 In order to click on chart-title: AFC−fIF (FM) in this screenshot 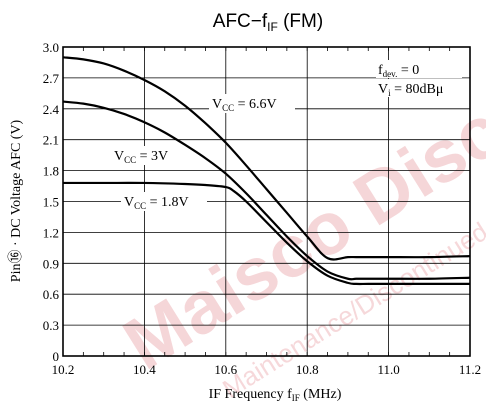, I will do `click(268, 22)`.